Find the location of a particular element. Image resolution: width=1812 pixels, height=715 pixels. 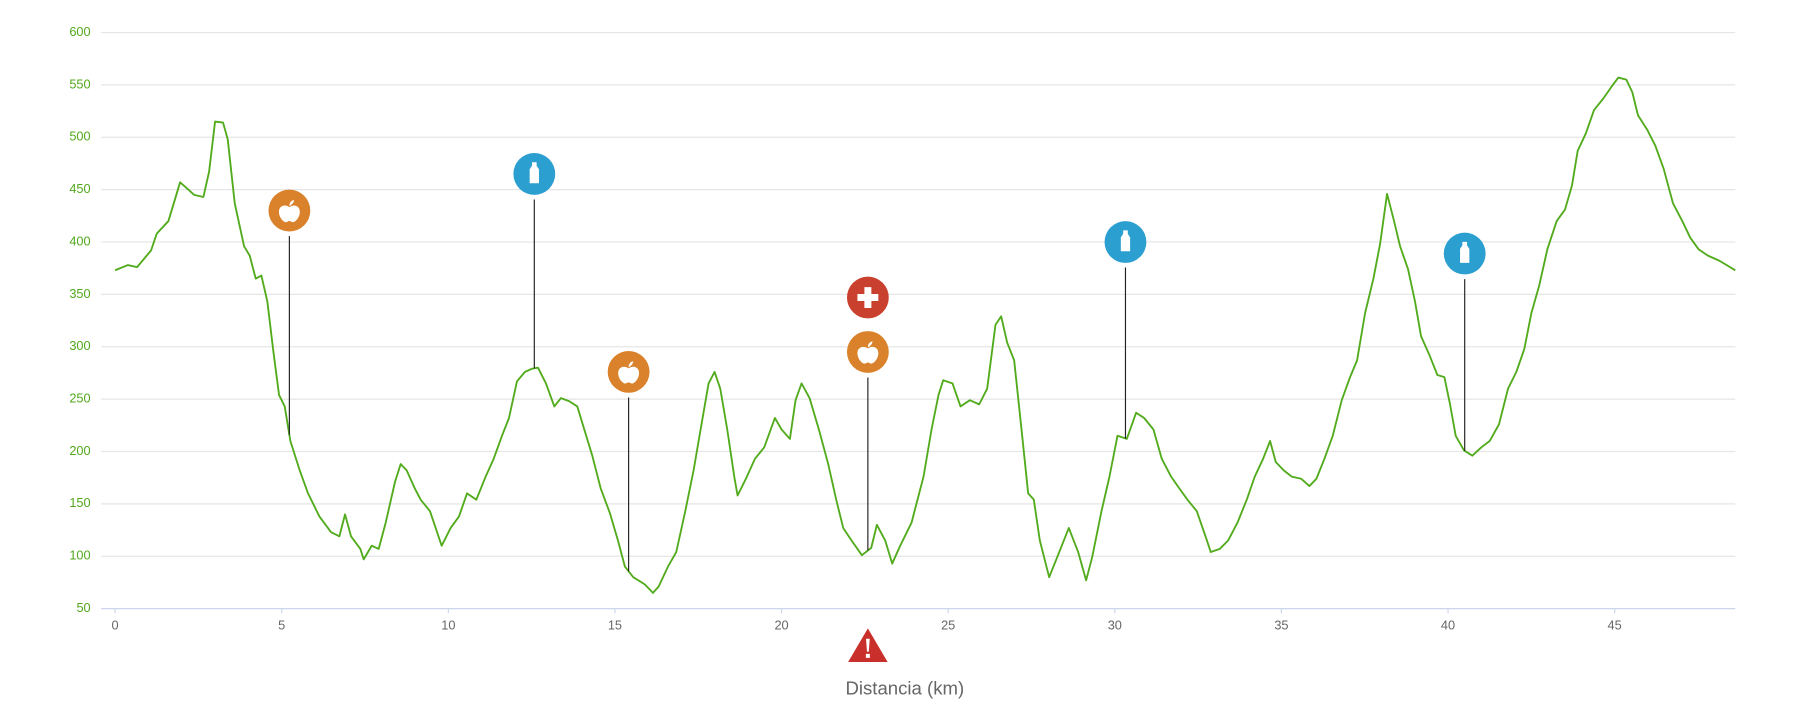

y-tick-label: 300 is located at coordinates (79, 345).